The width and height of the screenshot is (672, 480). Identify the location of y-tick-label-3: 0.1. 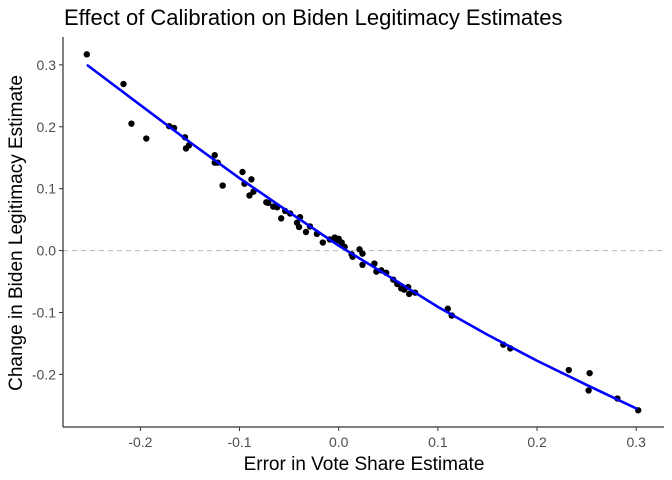
(47, 189).